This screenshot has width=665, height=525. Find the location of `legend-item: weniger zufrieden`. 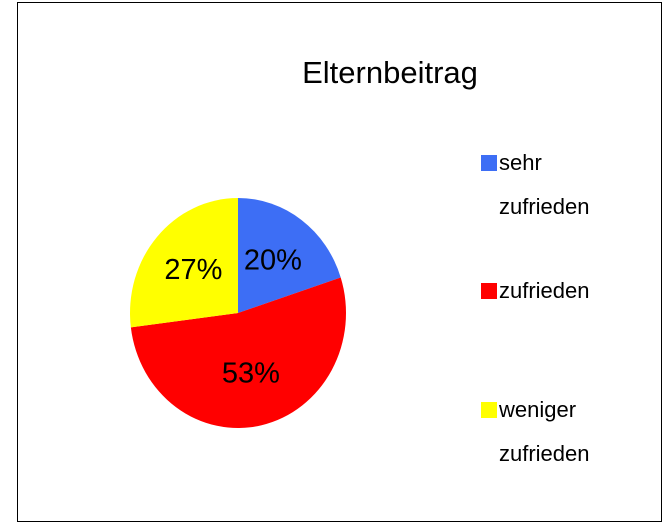

legend-item: weniger zufrieden is located at coordinates (556, 432).